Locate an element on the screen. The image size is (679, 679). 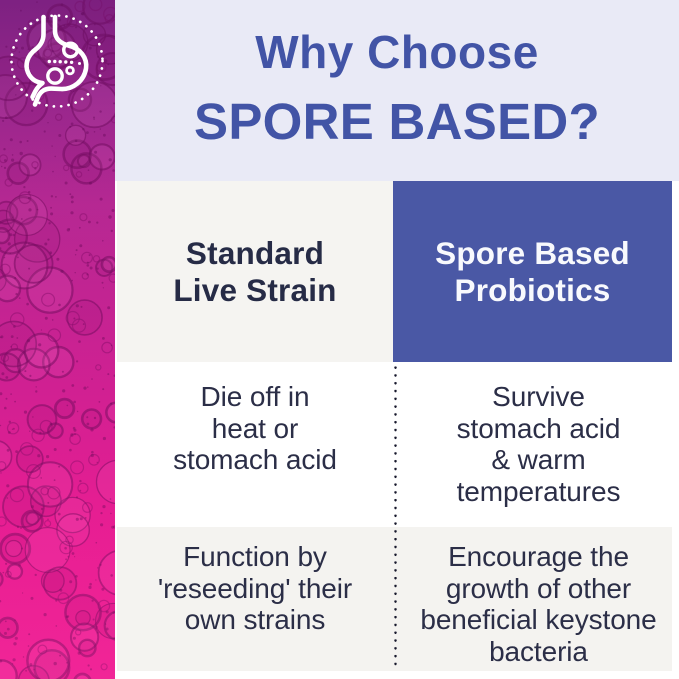
probiotic-dots is located at coordinates (64, 62).